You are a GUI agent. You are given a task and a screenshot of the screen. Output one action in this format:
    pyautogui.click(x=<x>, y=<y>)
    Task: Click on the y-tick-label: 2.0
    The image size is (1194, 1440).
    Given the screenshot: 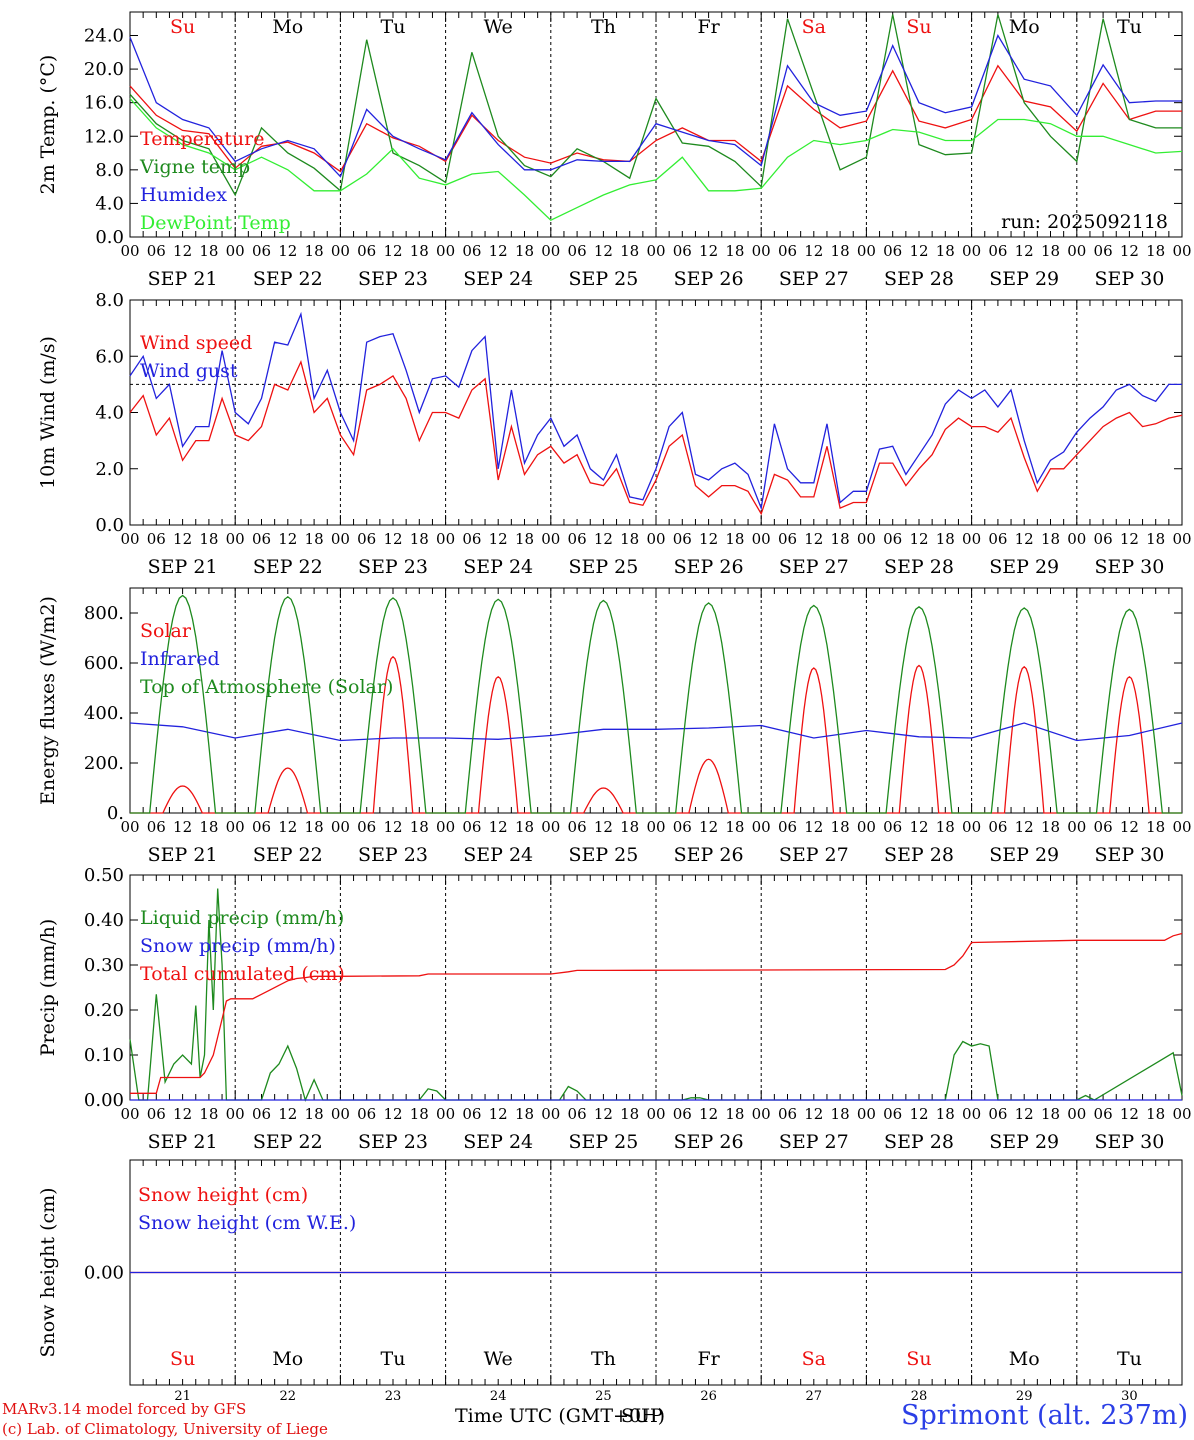 What is the action you would take?
    pyautogui.click(x=109, y=469)
    